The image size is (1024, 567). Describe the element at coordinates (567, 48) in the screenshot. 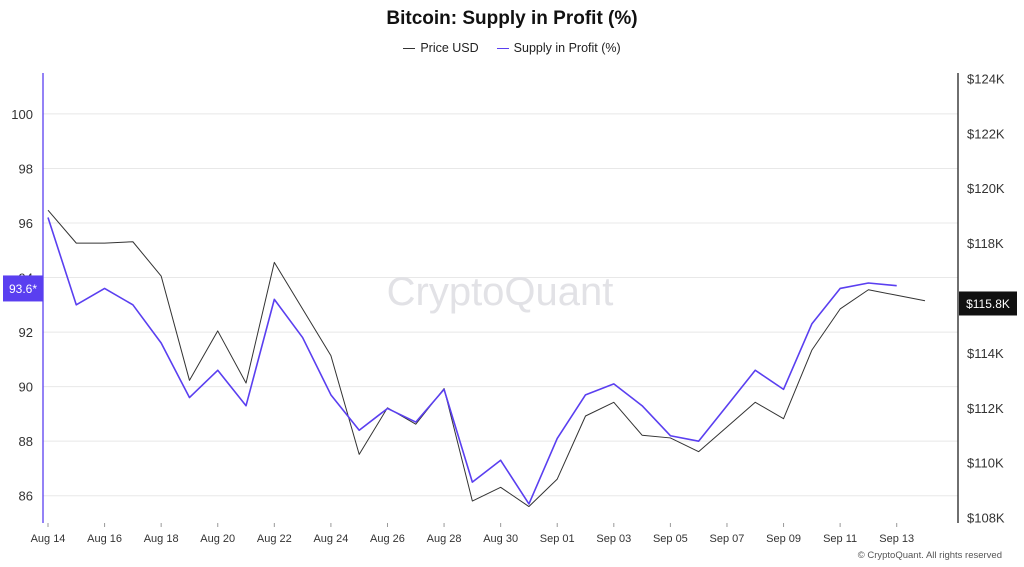

I see `legend-label-supply: Supply in Profit (%)` at that location.